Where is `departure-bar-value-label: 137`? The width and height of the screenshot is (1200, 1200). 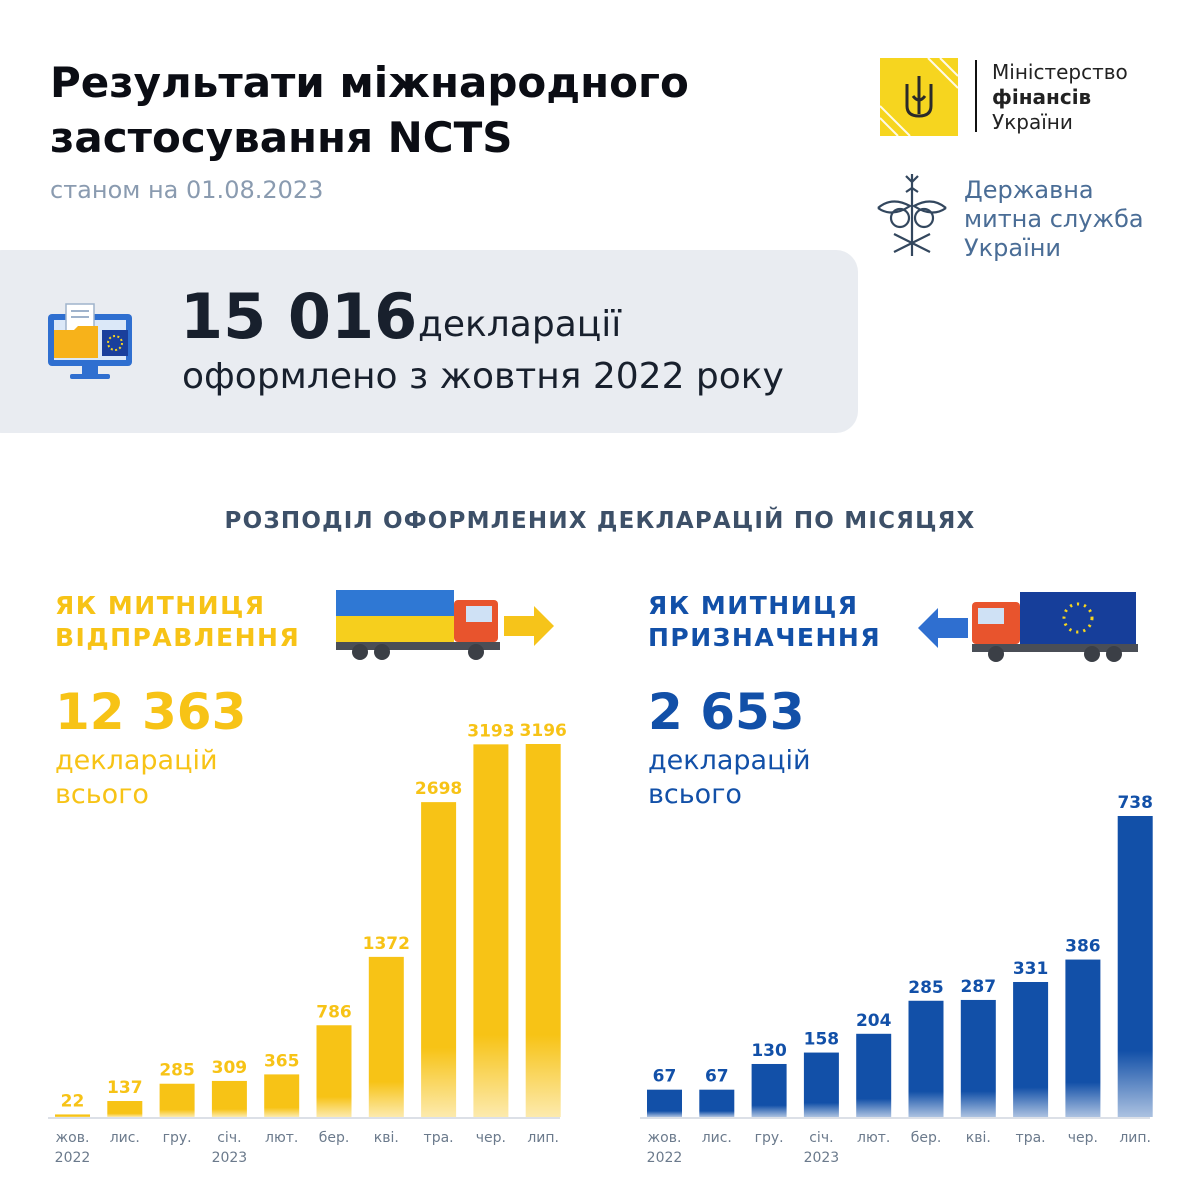
departure-bar-value-label: 137 is located at coordinates (125, 1088).